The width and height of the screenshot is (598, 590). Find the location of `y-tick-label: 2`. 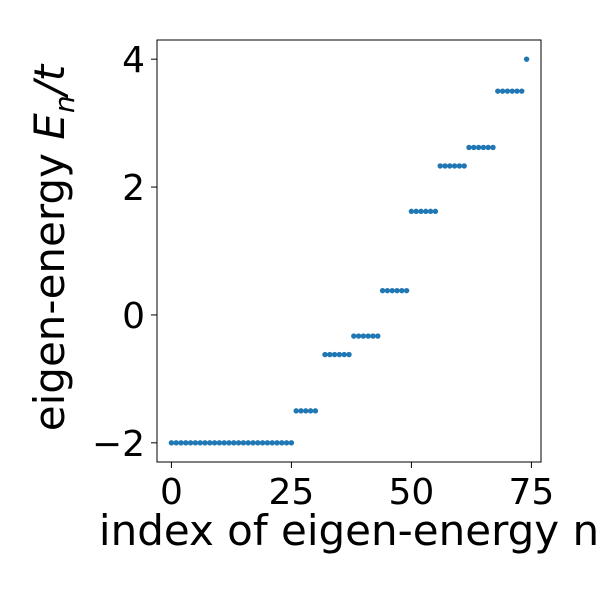

y-tick-label: 2 is located at coordinates (133, 188).